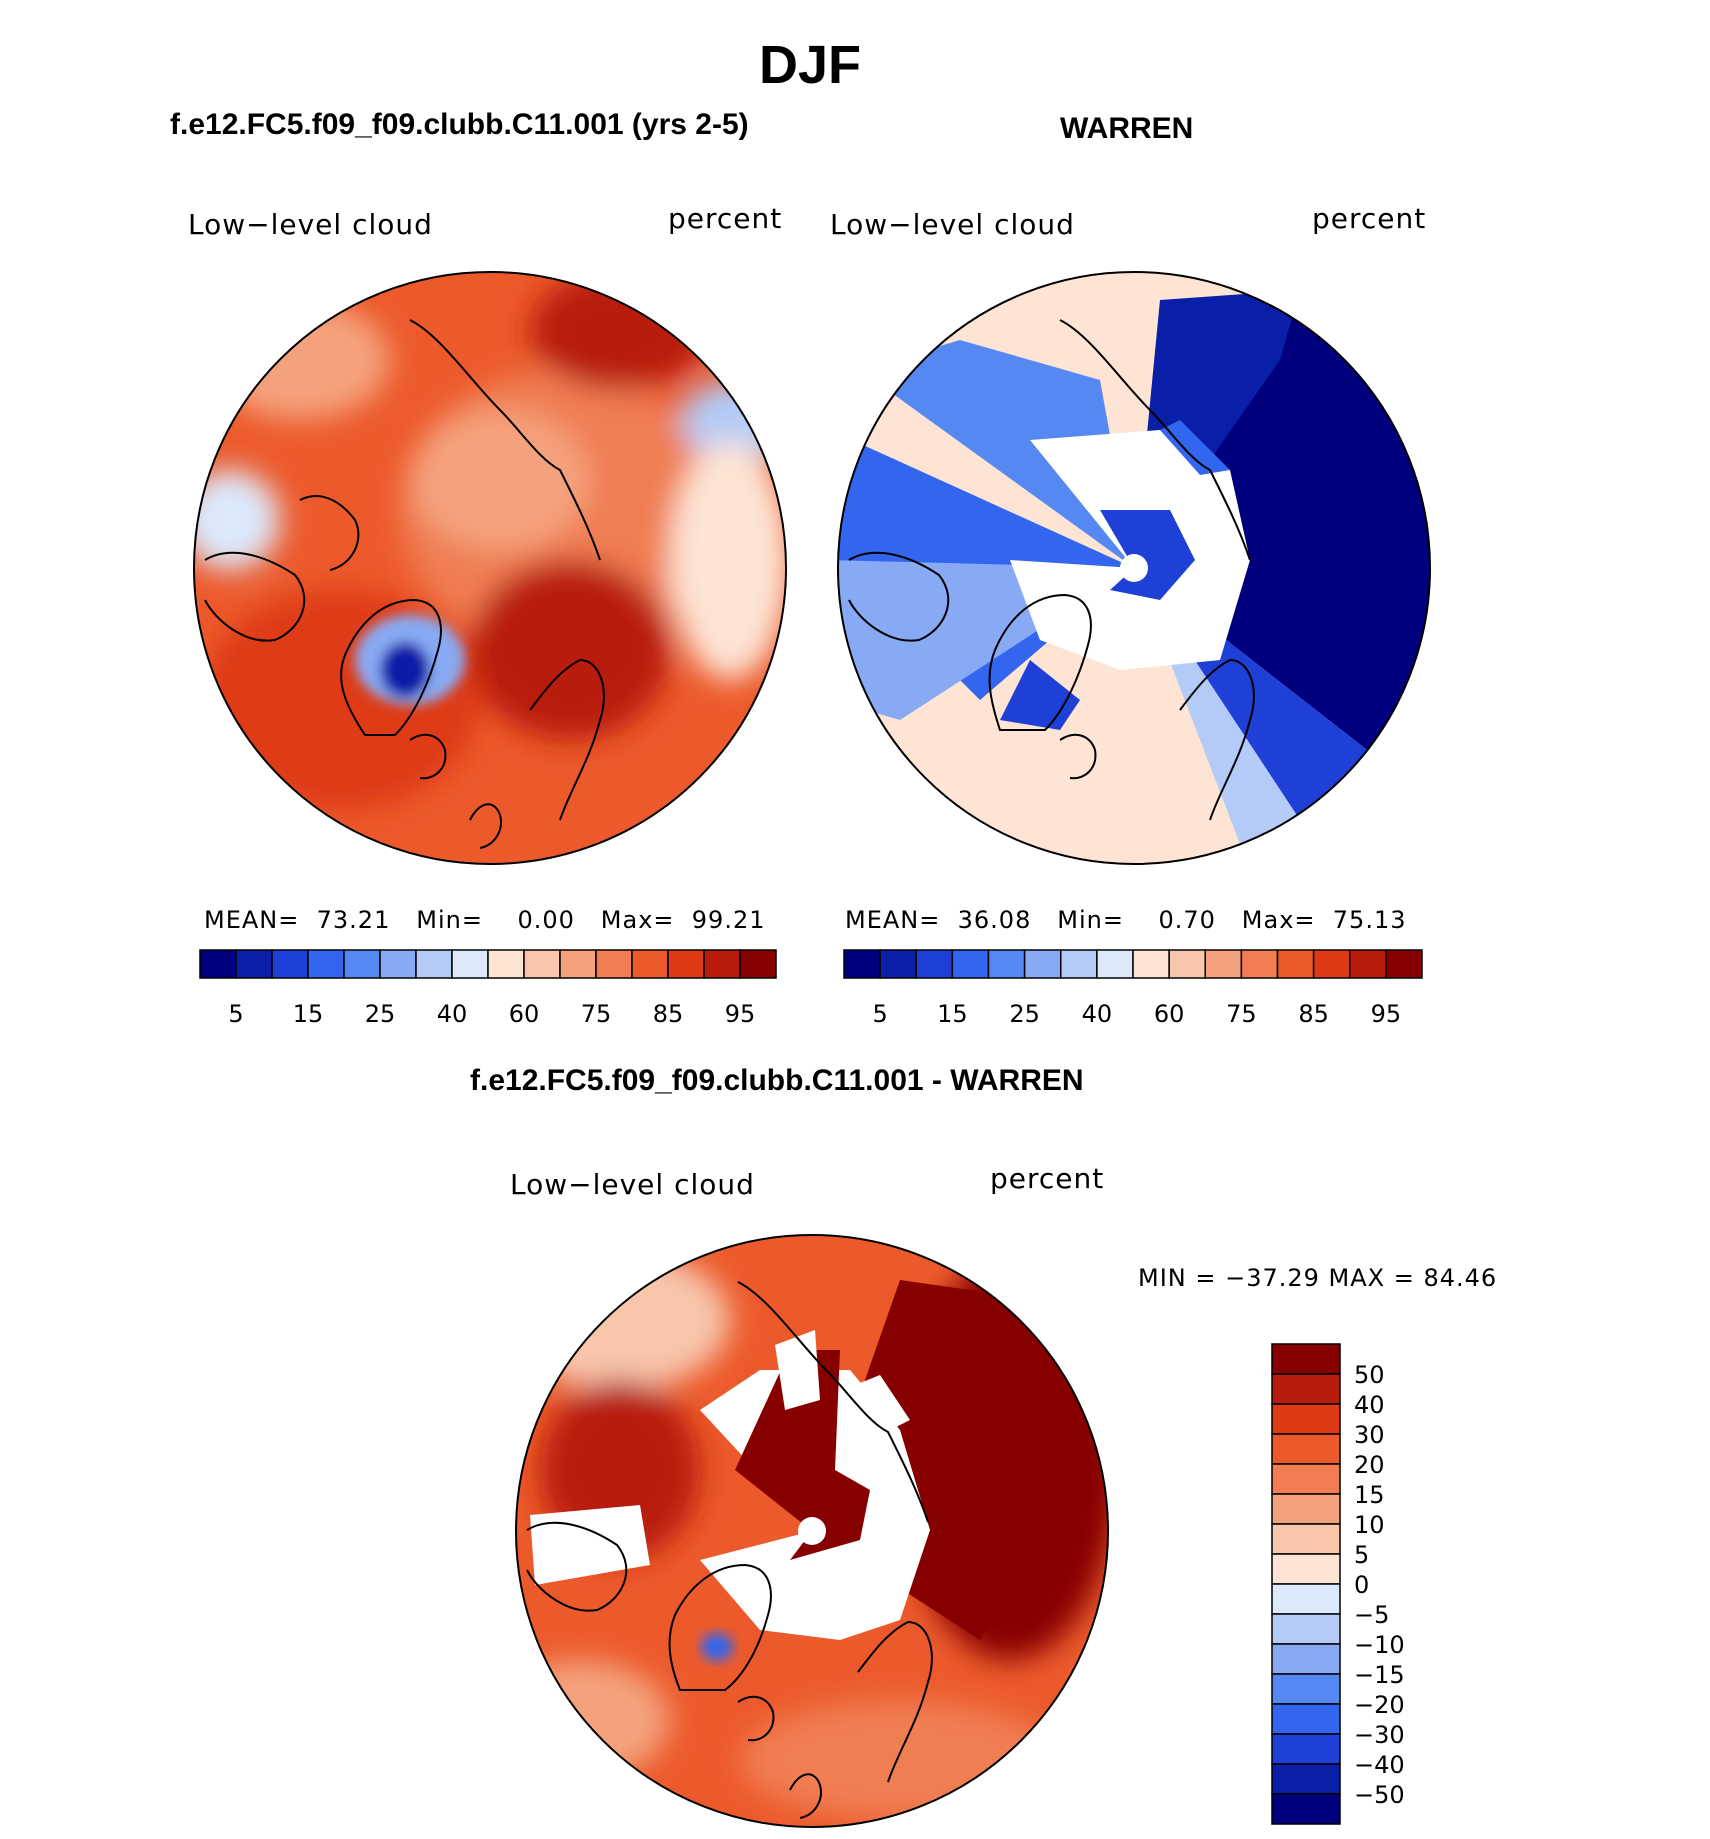  Describe the element at coordinates (729, 1550) in the screenshot. I see `diff-coastlines` at that location.